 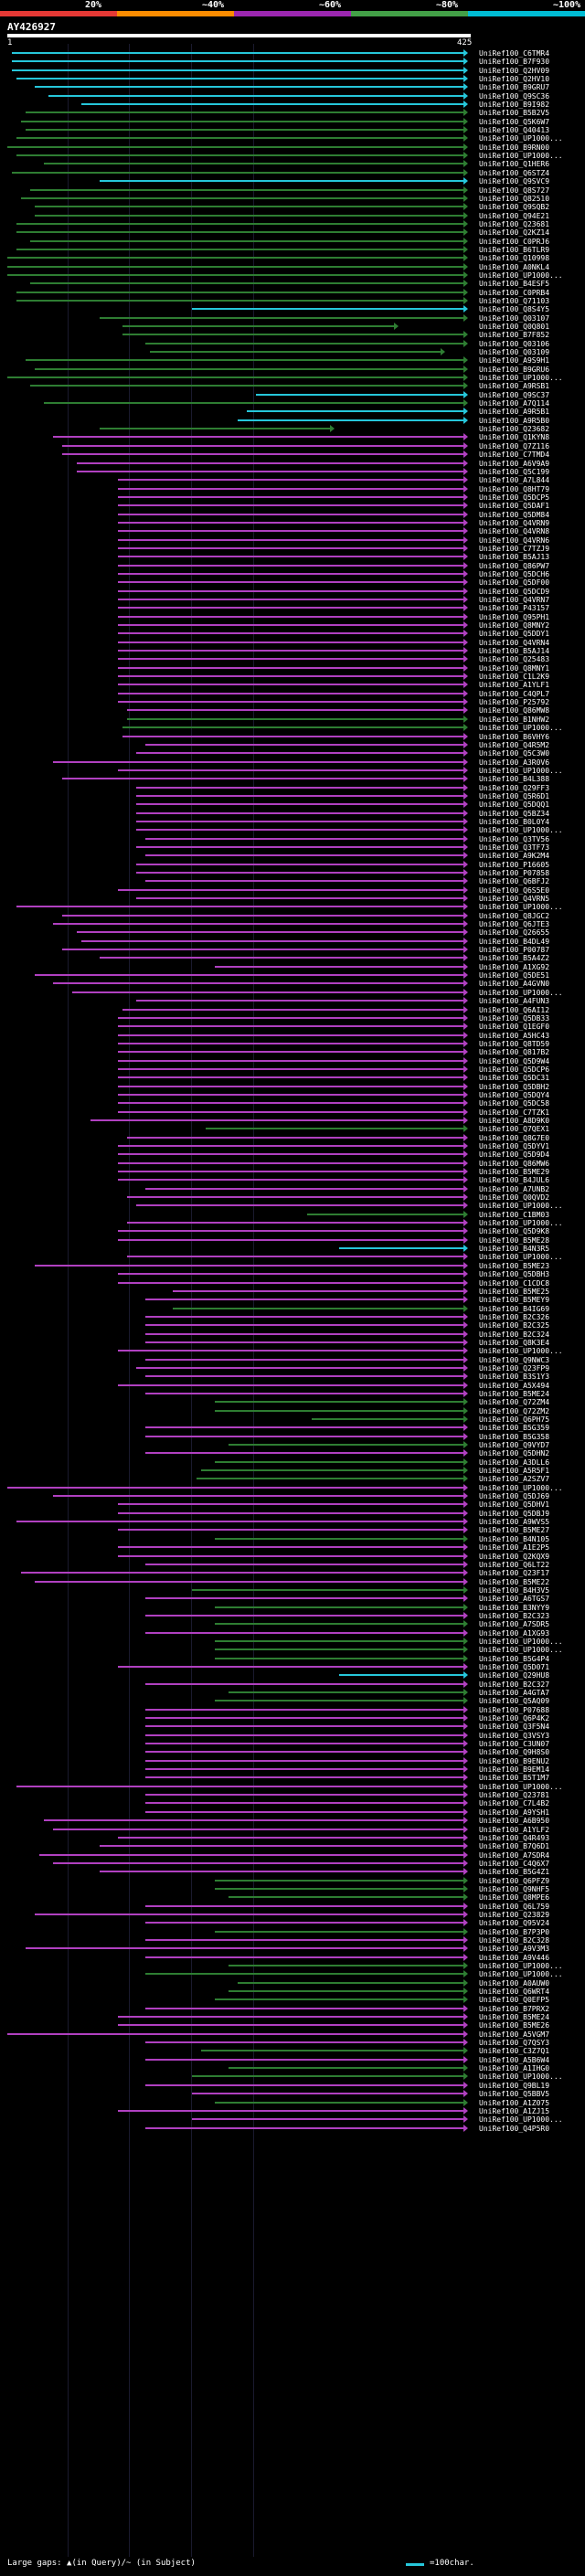 What do you see at coordinates (514, 480) in the screenshot?
I see `hit-link: UniRef100_A7L844` at bounding box center [514, 480].